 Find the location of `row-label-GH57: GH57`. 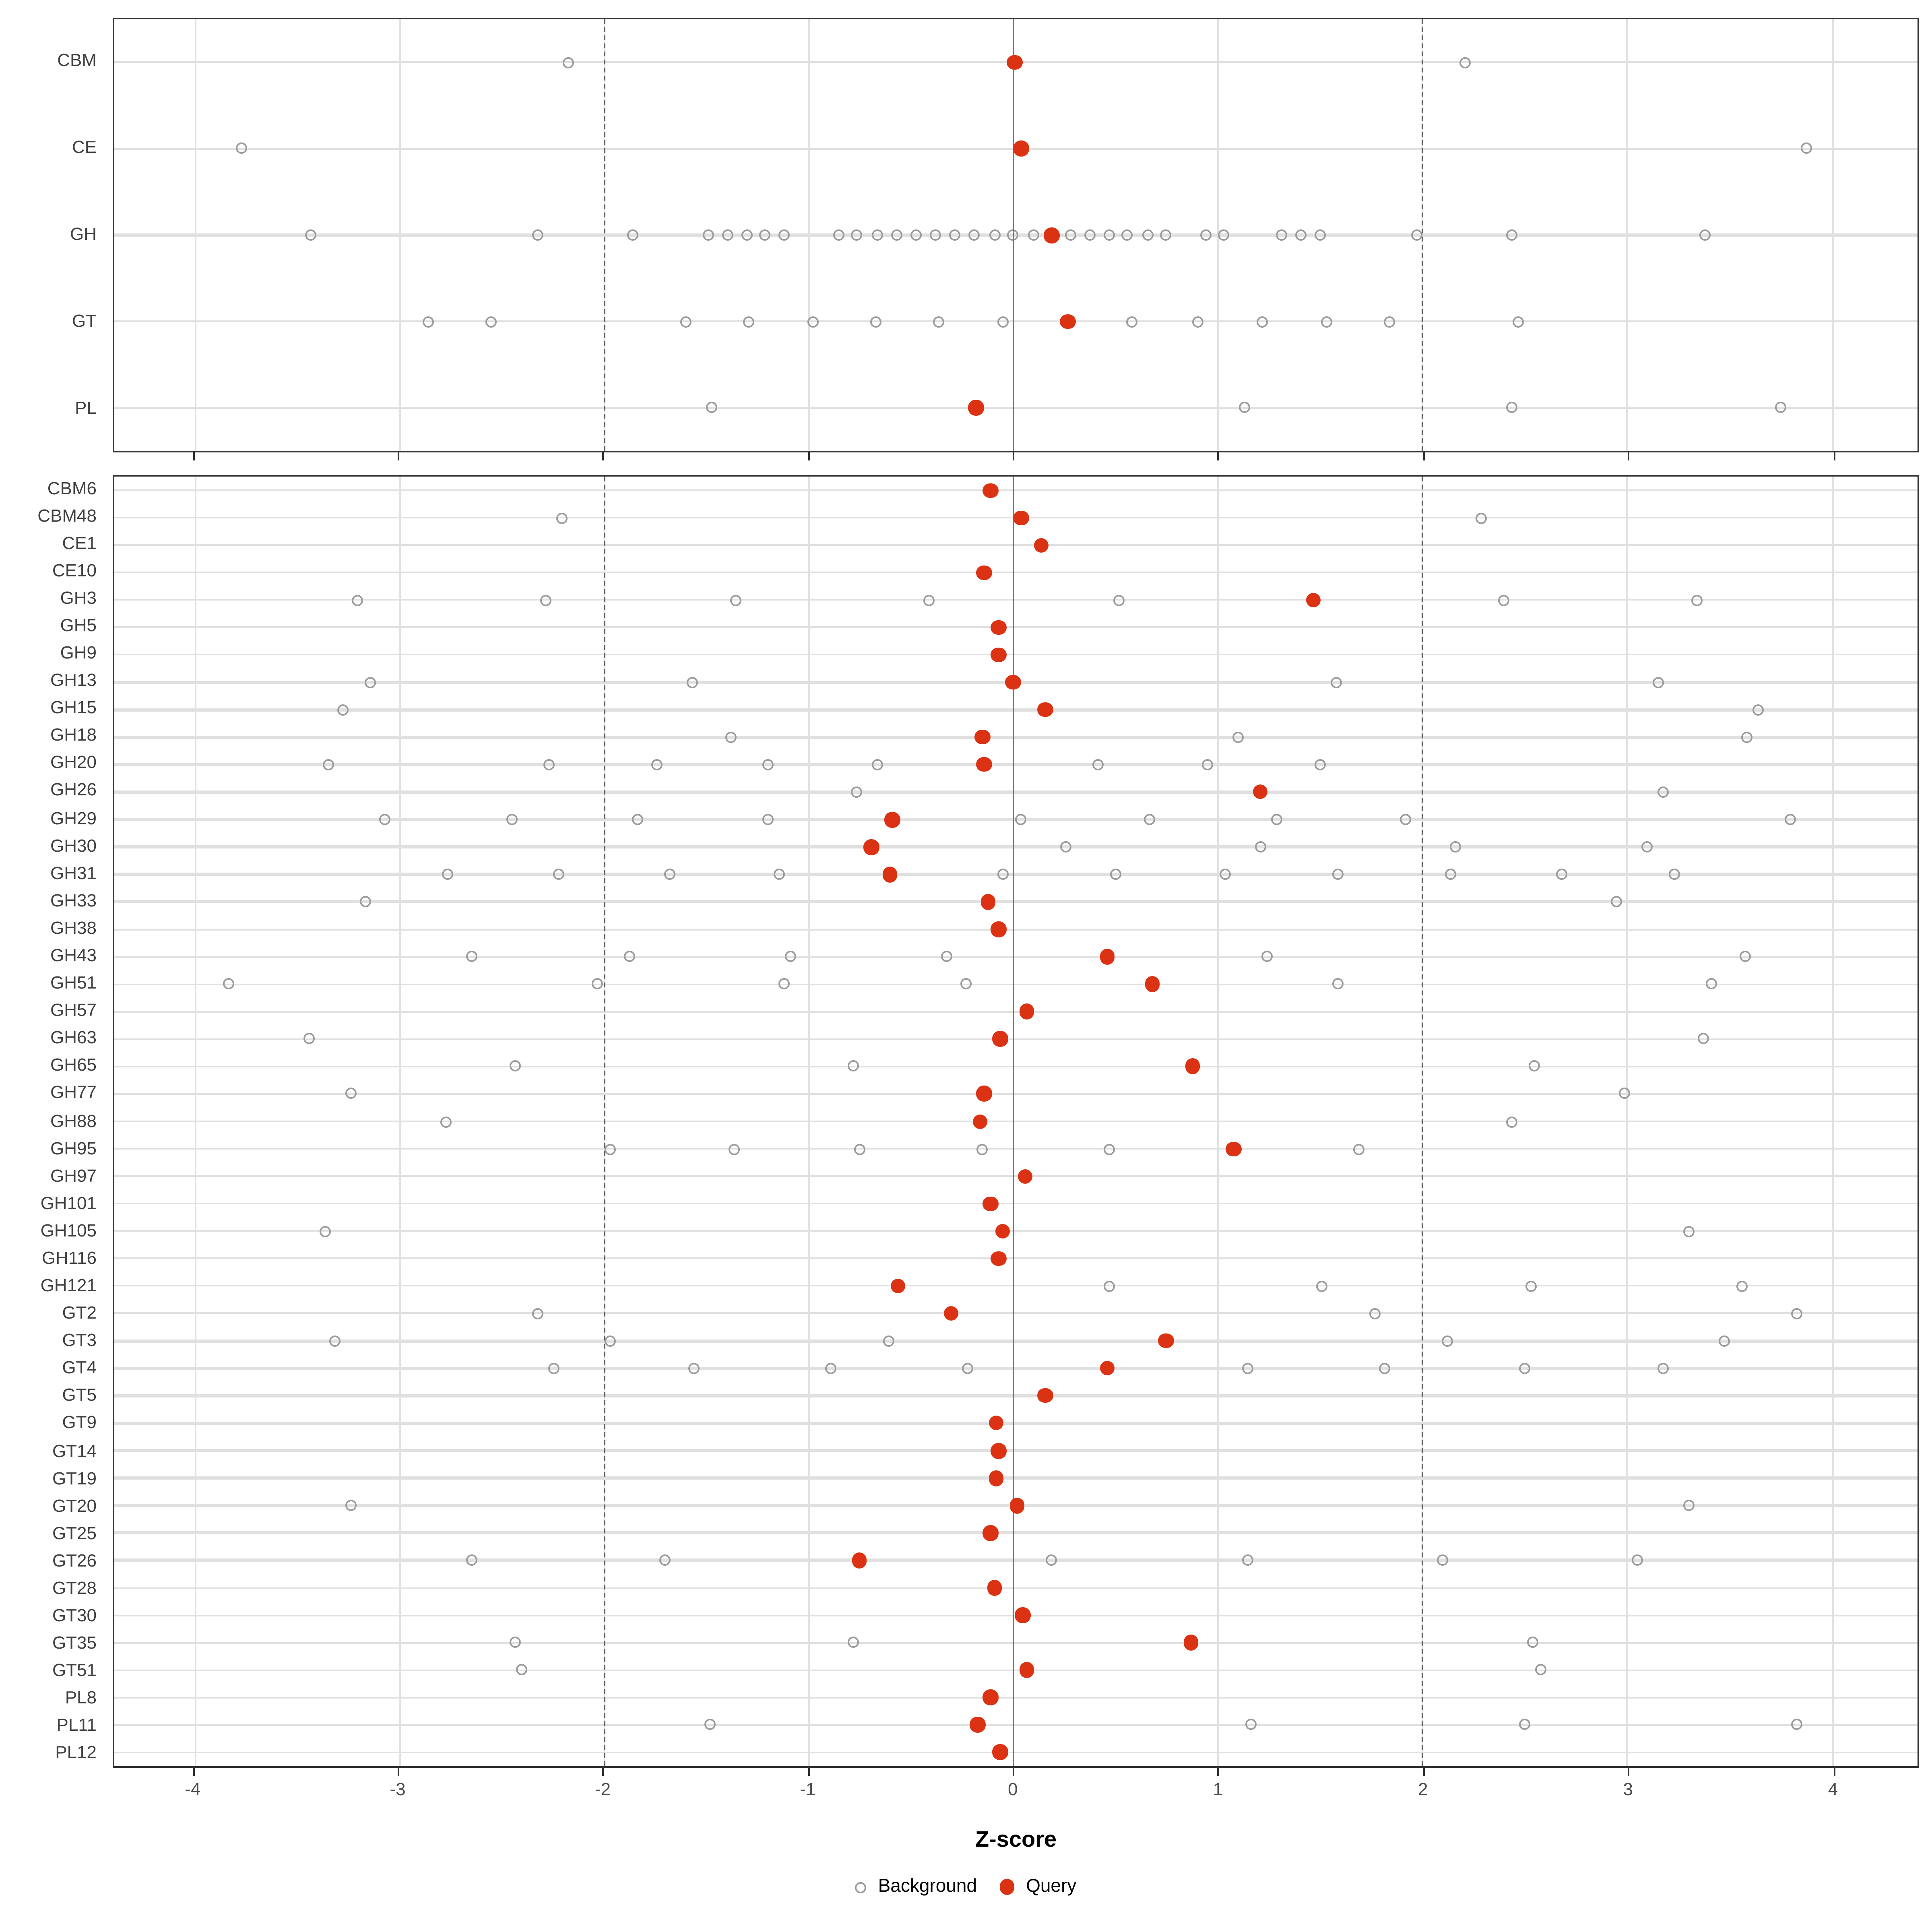

row-label-GH57: GH57 is located at coordinates (73, 1011).